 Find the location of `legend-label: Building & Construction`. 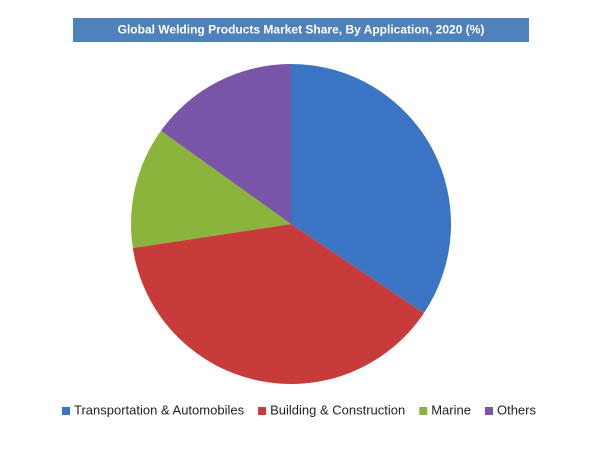

legend-label: Building & Construction is located at coordinates (337, 409).